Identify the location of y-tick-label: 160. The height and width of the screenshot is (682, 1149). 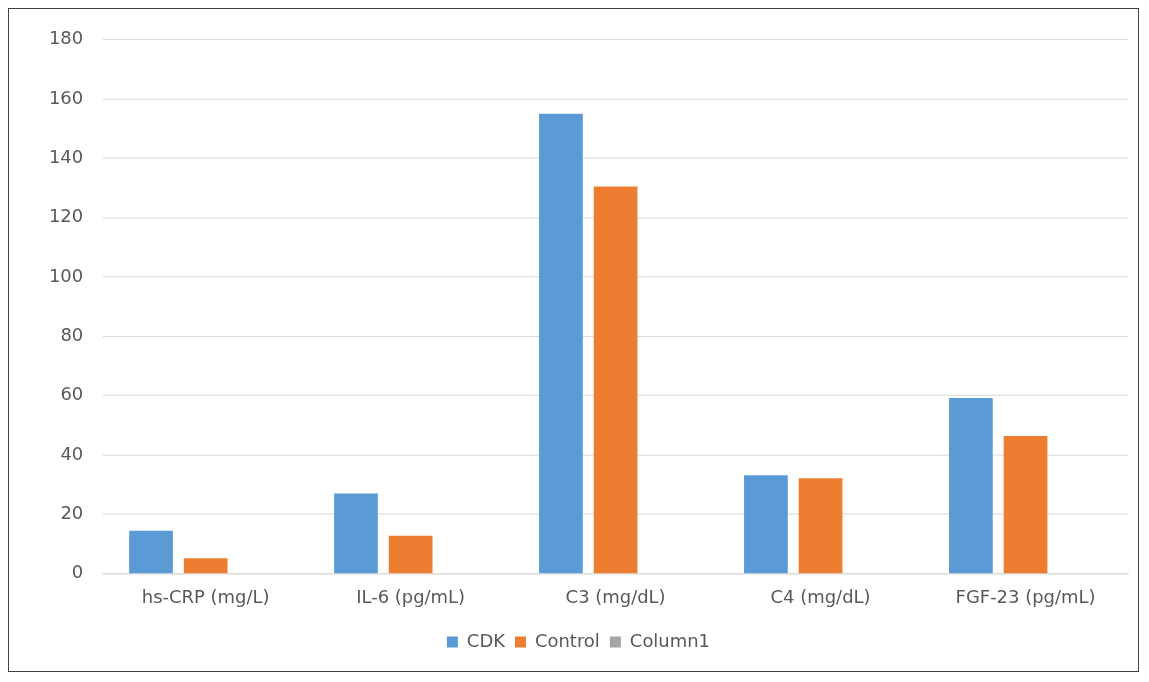
(66, 97).